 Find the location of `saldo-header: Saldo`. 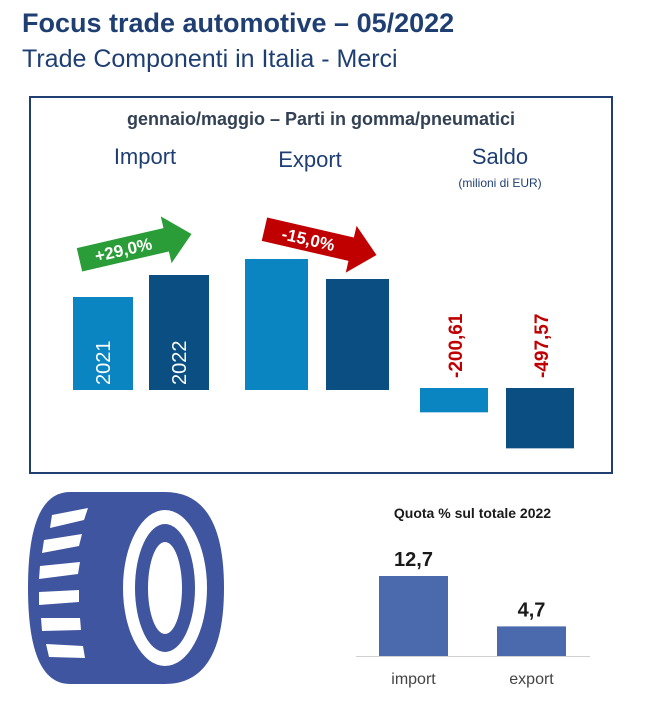

saldo-header: Saldo is located at coordinates (500, 156).